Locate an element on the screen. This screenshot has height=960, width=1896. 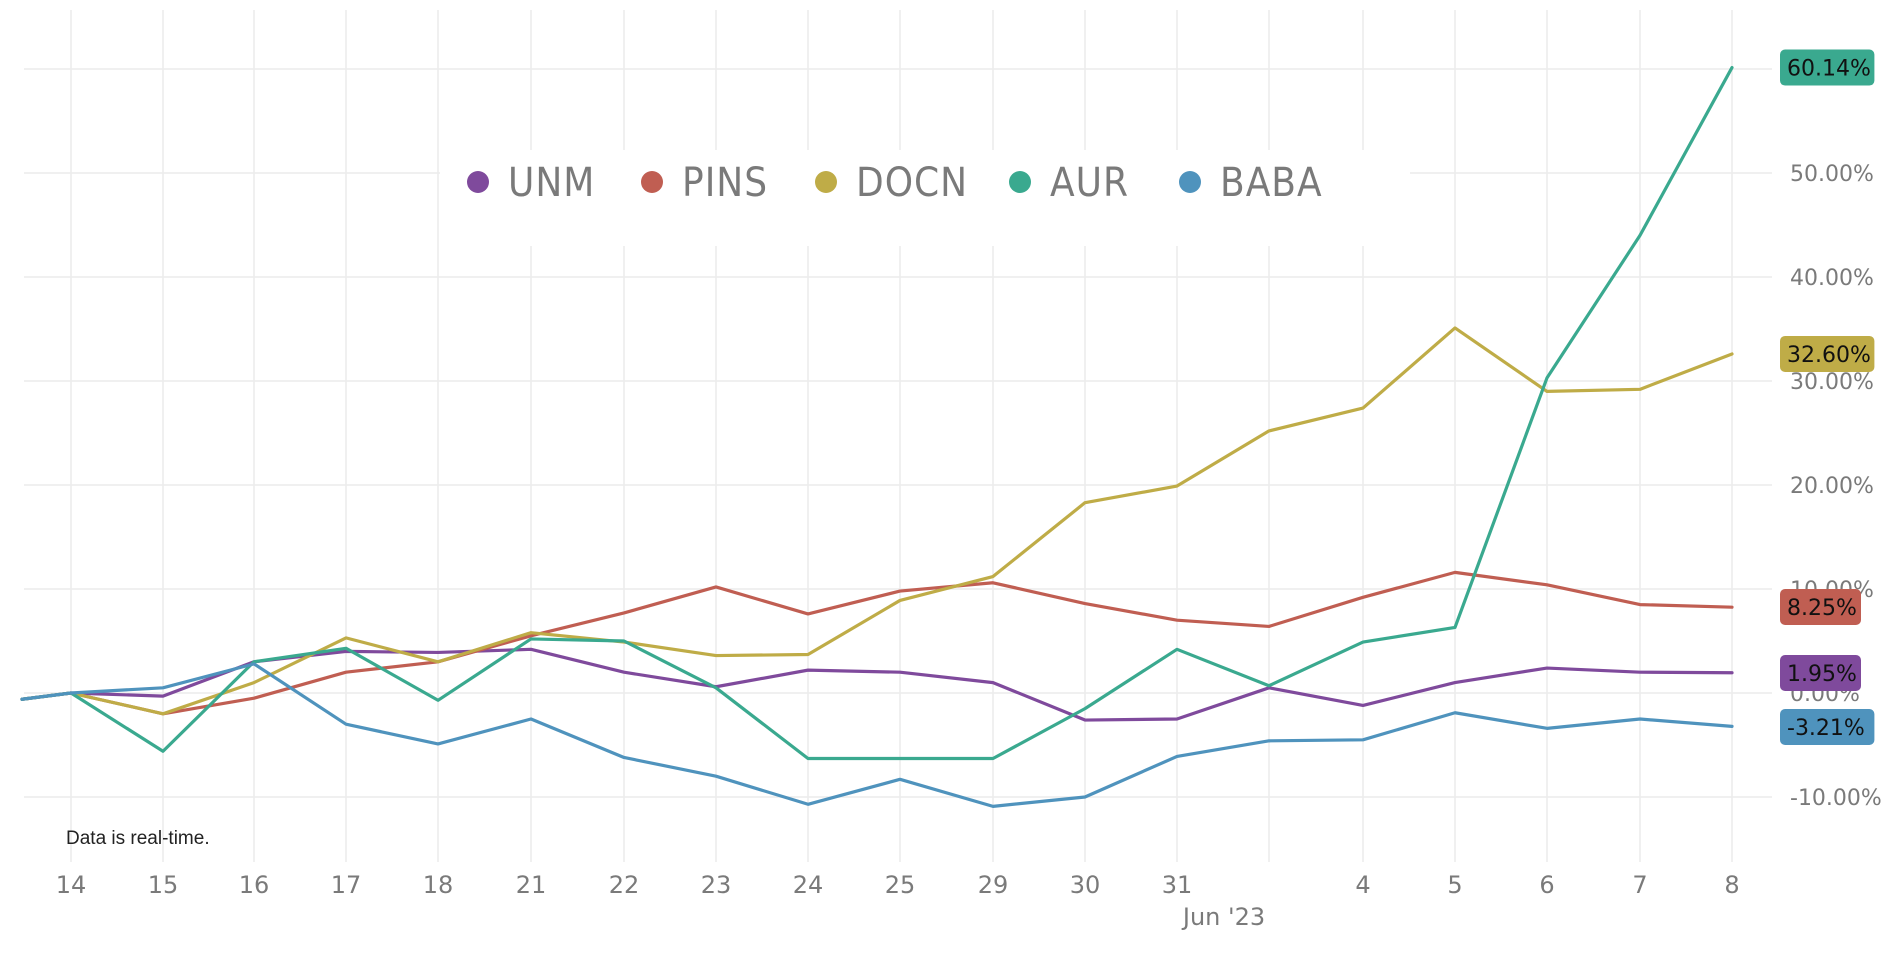
end-badge-unm: 1.95% is located at coordinates (1820, 673).